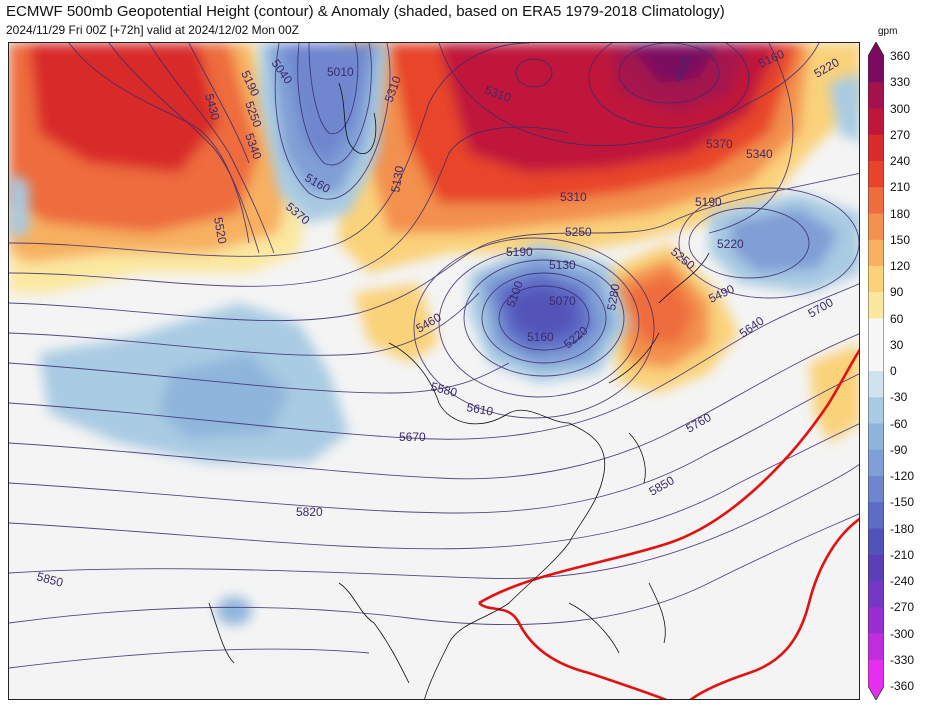 This screenshot has width=927, height=708. I want to click on contour-label: 5820, so click(309, 512).